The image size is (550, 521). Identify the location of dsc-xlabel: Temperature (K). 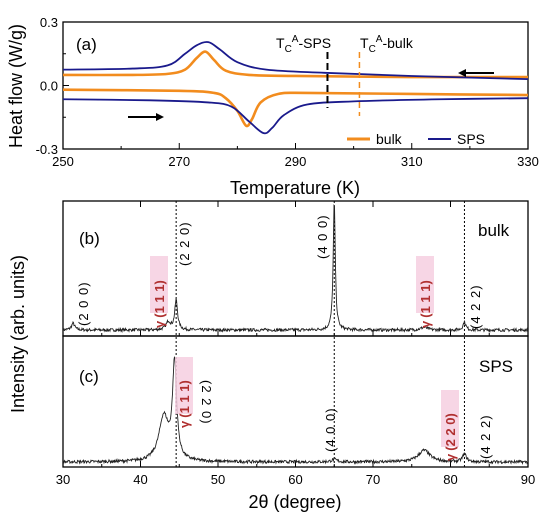
(295, 188).